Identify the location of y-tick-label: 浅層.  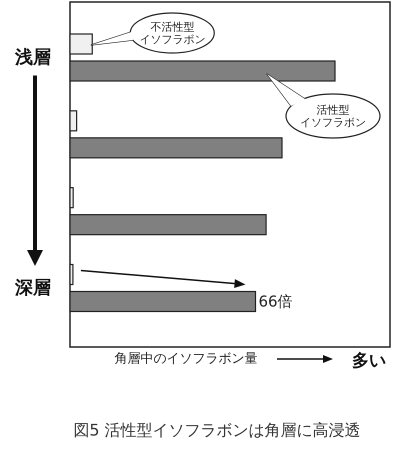
(32, 57).